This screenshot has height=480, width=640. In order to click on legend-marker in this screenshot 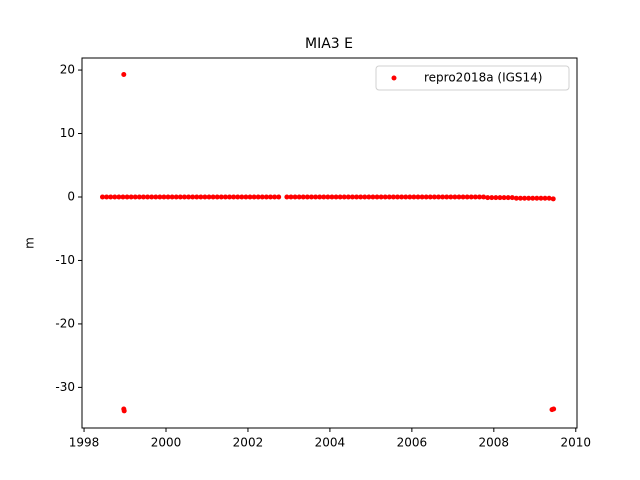, I will do `click(394, 78)`.